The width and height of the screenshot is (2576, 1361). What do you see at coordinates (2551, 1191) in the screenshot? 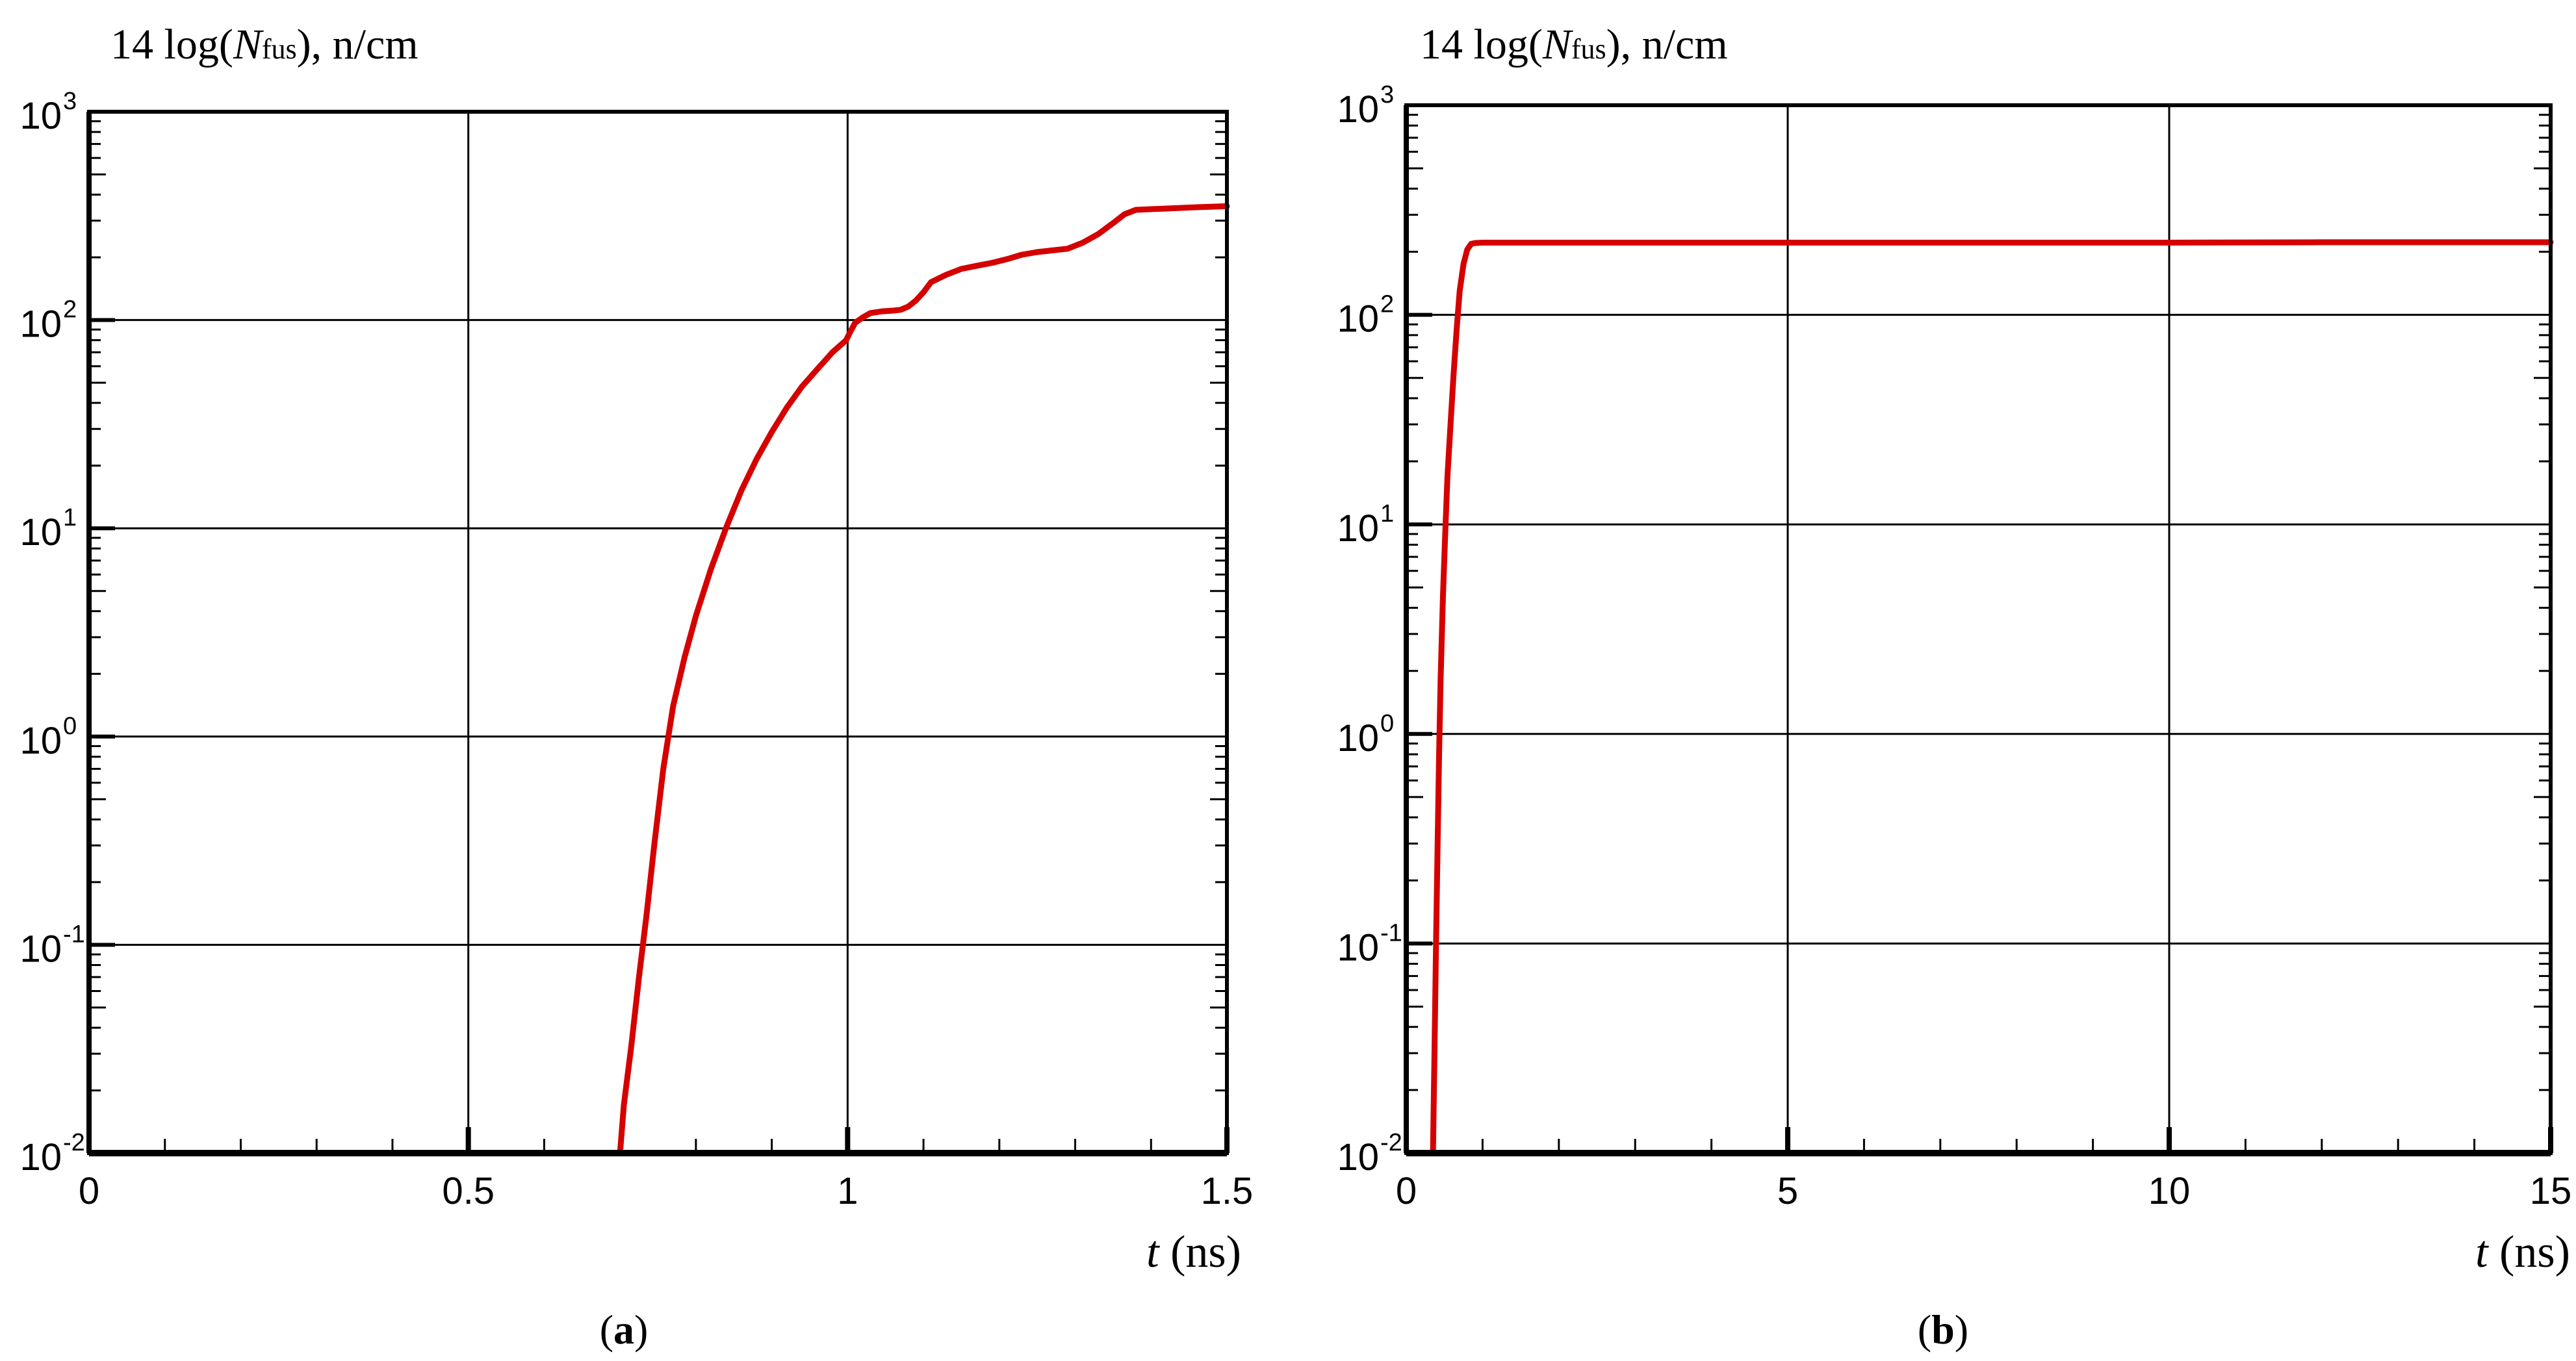
I see `x-tick-label: 15` at bounding box center [2551, 1191].